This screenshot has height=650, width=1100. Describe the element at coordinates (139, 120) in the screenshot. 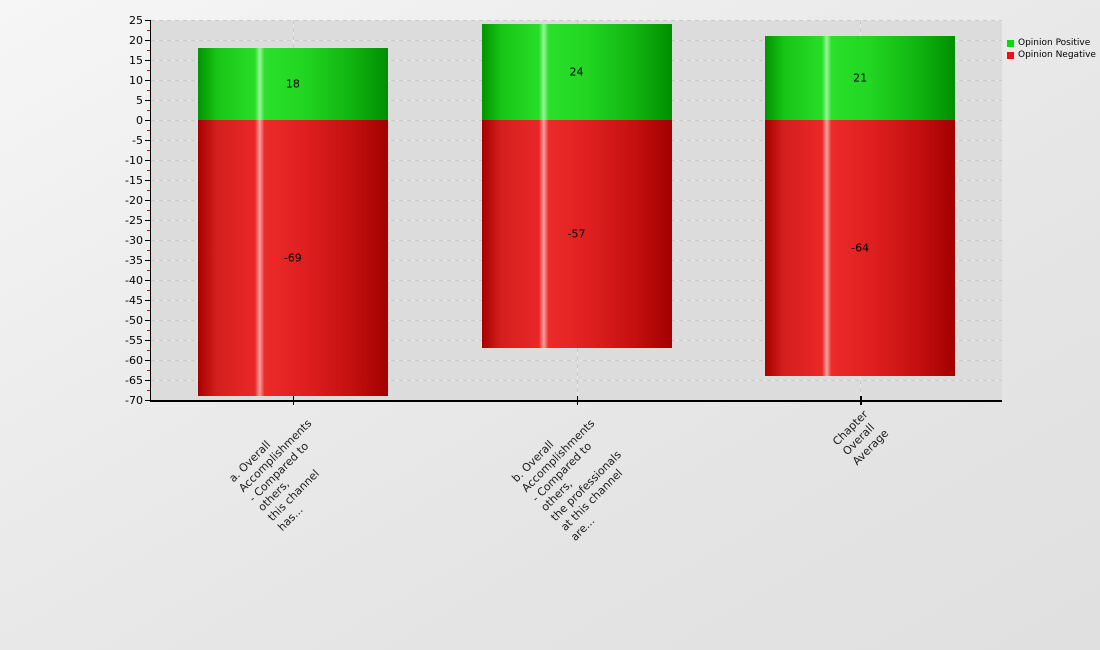

I see `y-axis-tick-label: 0` at that location.